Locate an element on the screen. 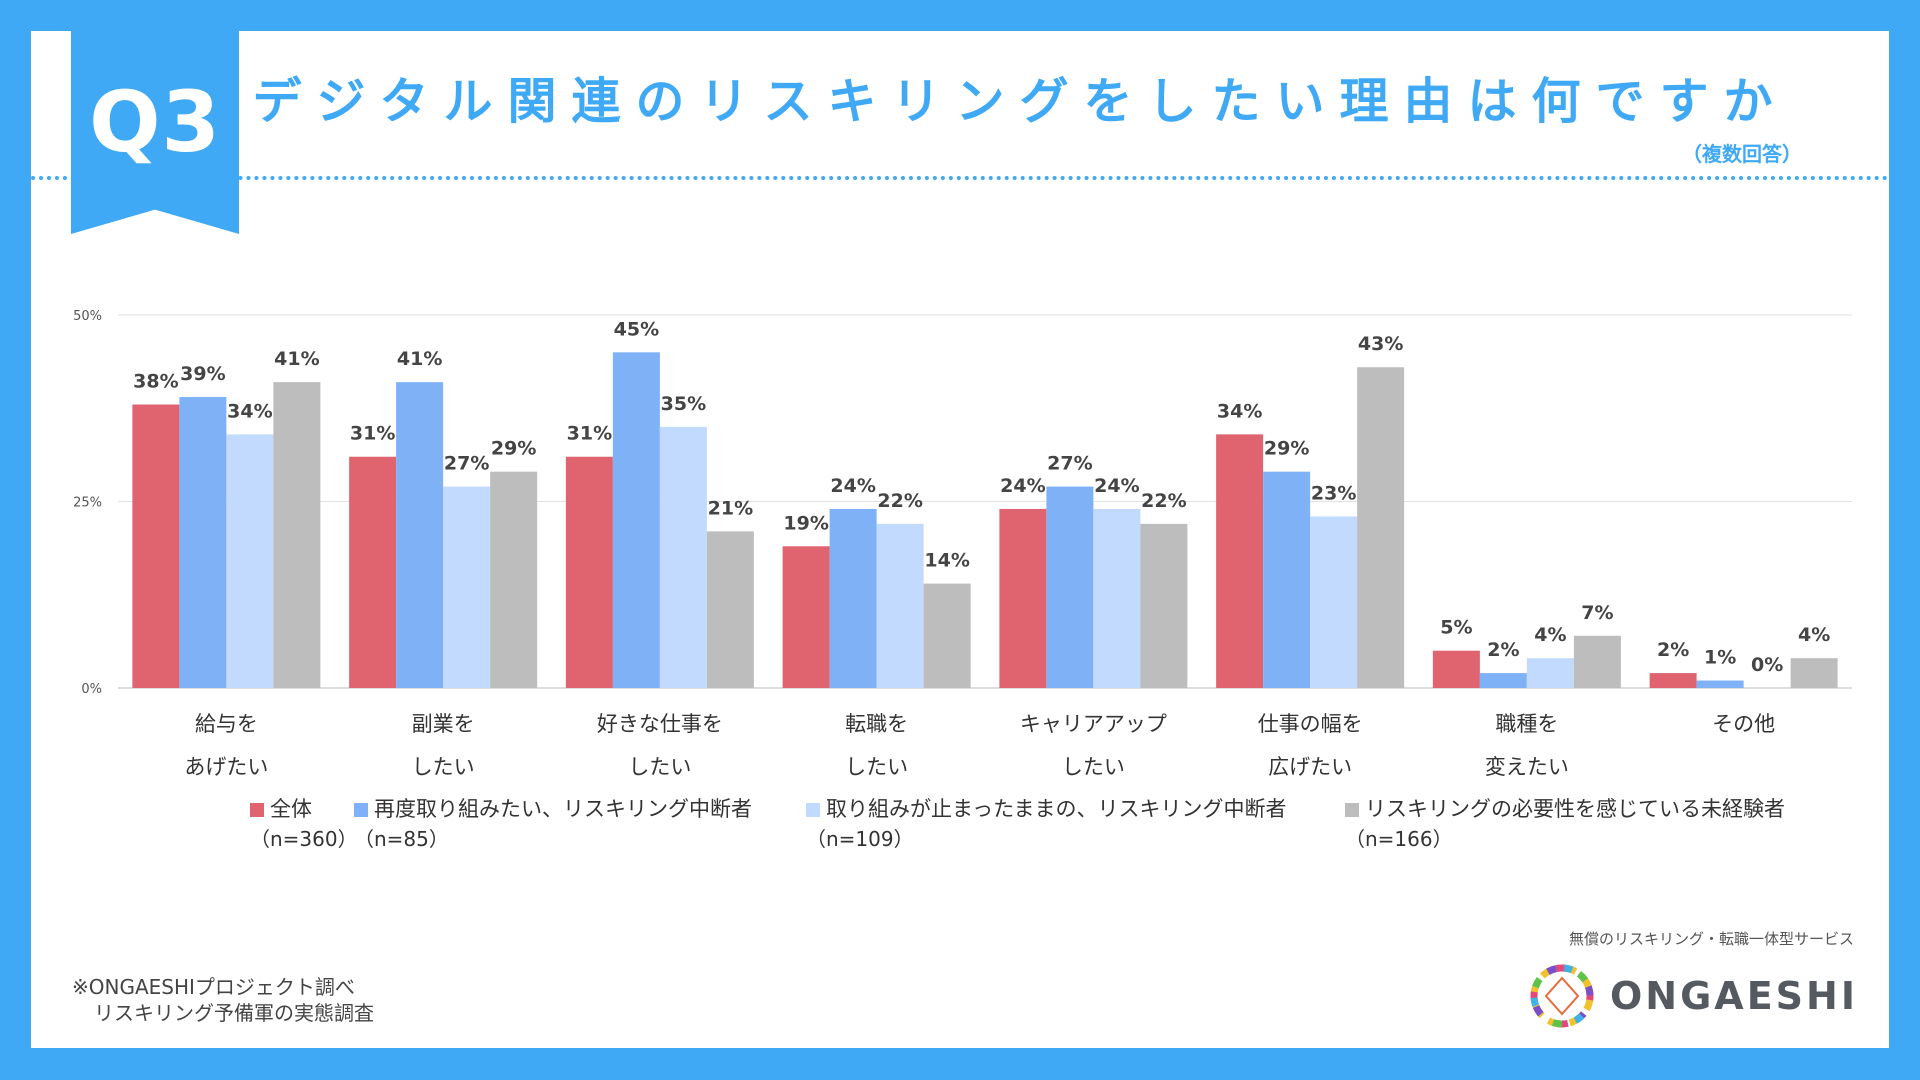  x-category-label: 好きな仕事を is located at coordinates (660, 724).